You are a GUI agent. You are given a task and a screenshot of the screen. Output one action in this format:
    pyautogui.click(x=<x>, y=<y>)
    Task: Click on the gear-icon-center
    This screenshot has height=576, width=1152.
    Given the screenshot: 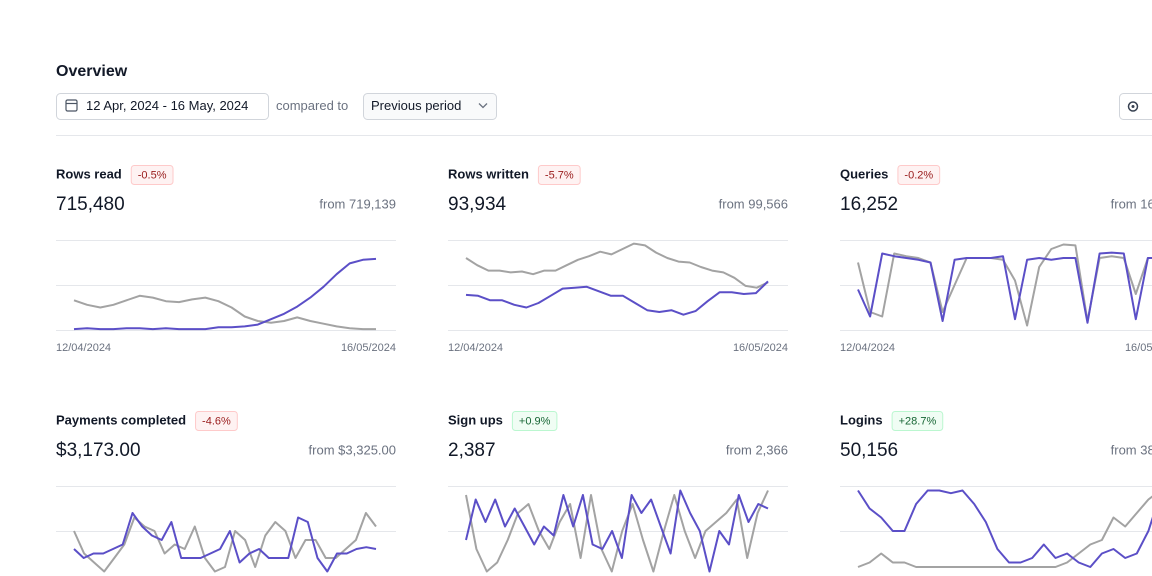 What is the action you would take?
    pyautogui.click(x=1133, y=106)
    